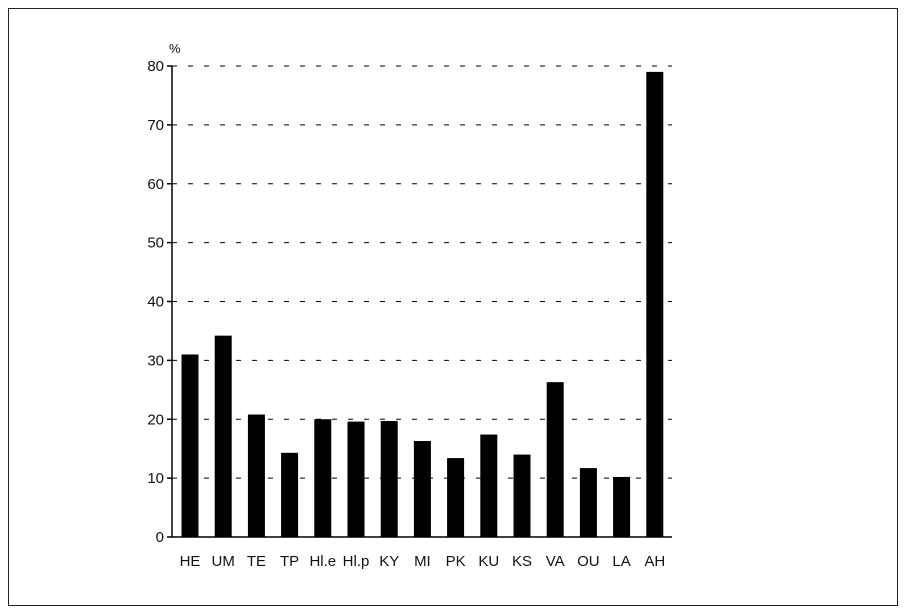 The width and height of the screenshot is (907, 612). What do you see at coordinates (655, 304) in the screenshot?
I see `bar-AH` at bounding box center [655, 304].